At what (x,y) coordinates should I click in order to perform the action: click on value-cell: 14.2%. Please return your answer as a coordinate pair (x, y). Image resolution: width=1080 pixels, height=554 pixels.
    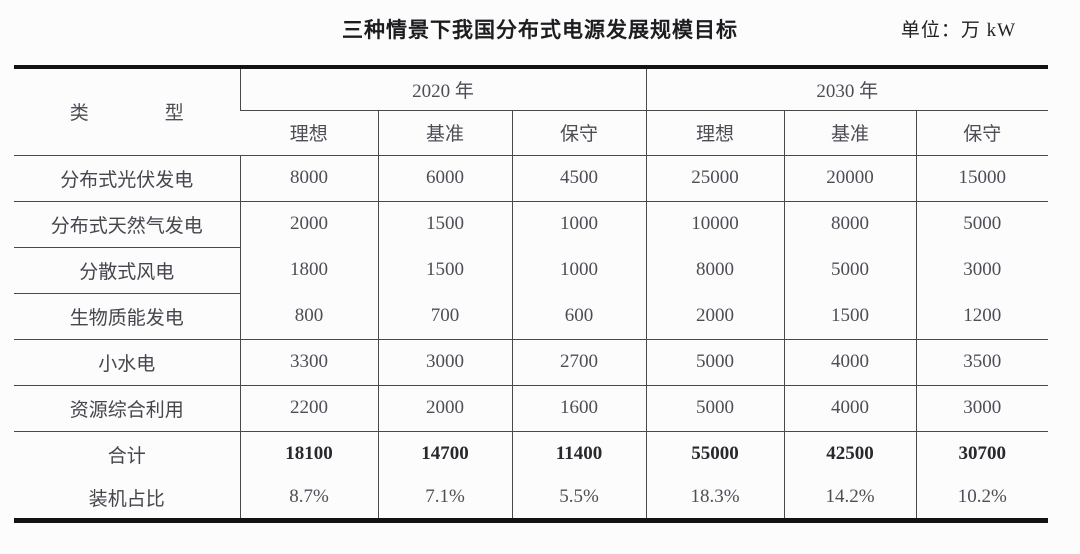
    Looking at the image, I should click on (849, 498).